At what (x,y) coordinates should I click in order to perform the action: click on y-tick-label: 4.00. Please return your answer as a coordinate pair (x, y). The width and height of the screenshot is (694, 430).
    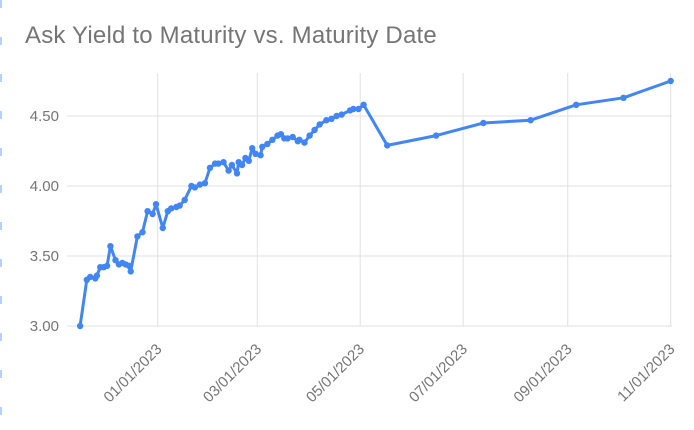
    Looking at the image, I should click on (44, 186).